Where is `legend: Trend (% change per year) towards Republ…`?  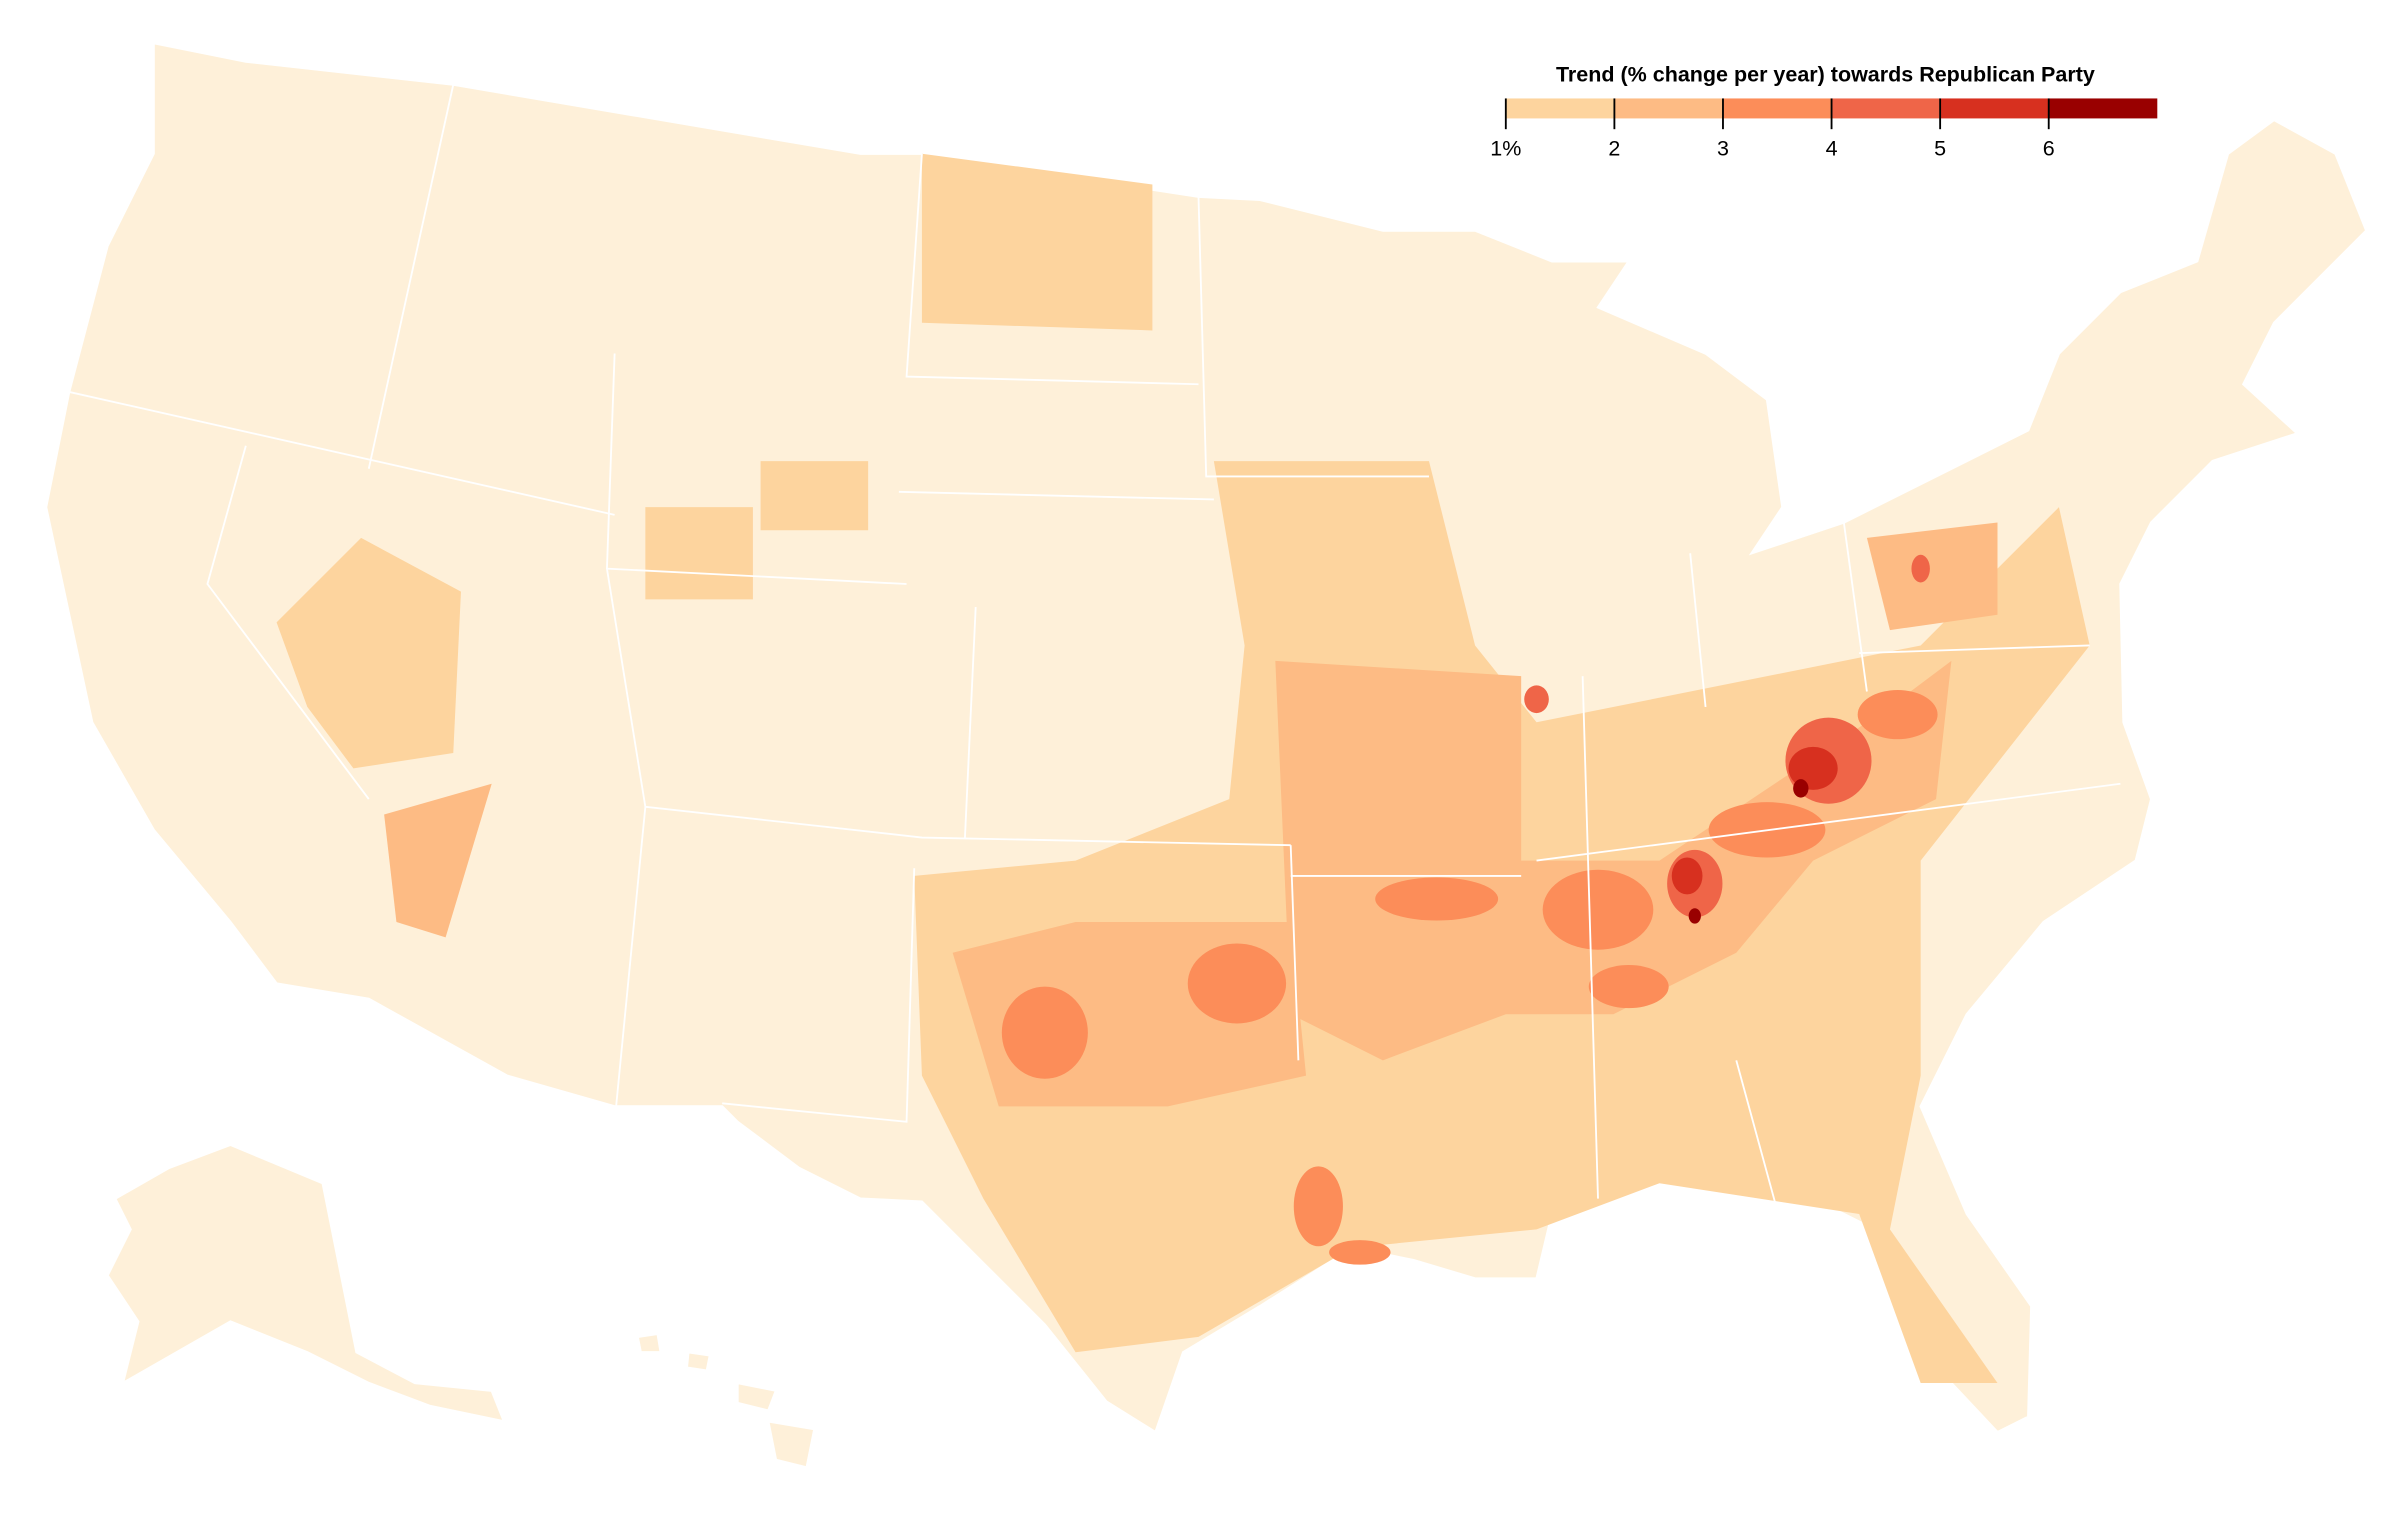 legend: Trend (% change per year) towards Republ… is located at coordinates (1824, 111).